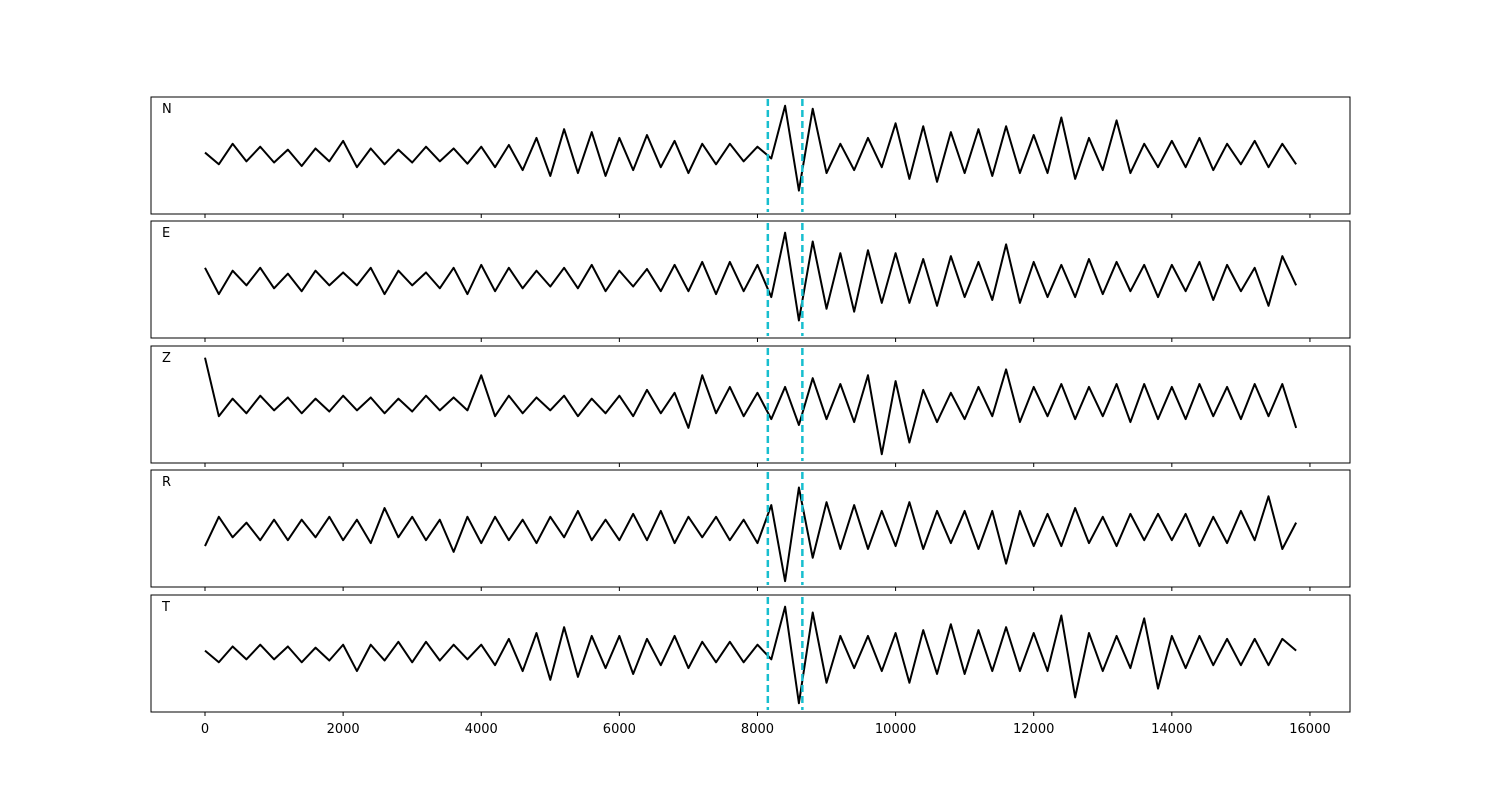  Describe the element at coordinates (895, 729) in the screenshot. I see `x-tick-label: 10000` at that location.